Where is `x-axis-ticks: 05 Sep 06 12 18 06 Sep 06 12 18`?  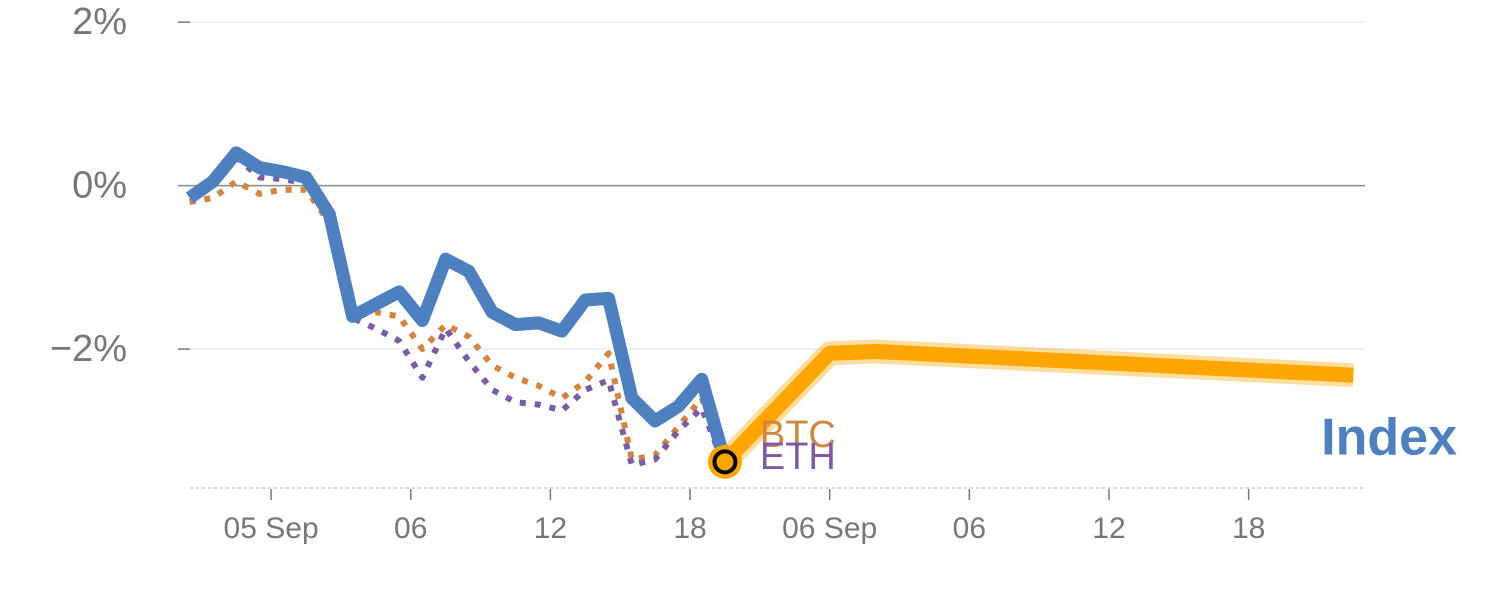 x-axis-ticks: 05 Sep 06 12 18 06 Sep 06 12 18 is located at coordinates (744, 517).